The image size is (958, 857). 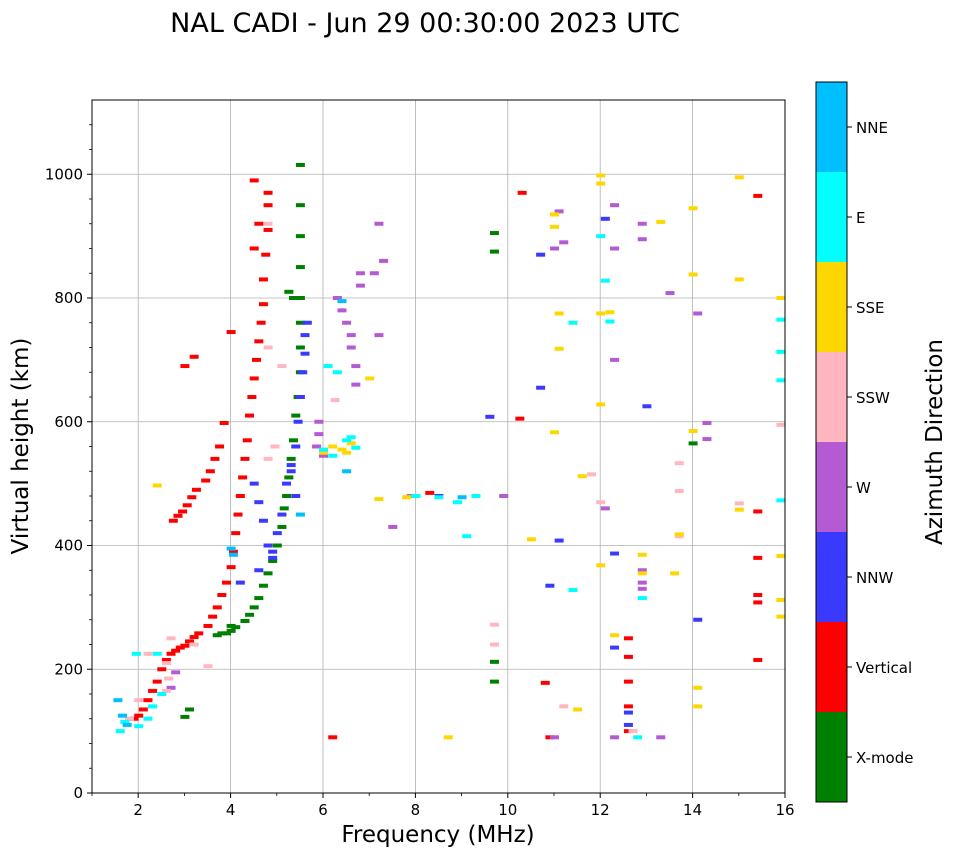 I want to click on colorbar-frame, so click(x=831, y=442).